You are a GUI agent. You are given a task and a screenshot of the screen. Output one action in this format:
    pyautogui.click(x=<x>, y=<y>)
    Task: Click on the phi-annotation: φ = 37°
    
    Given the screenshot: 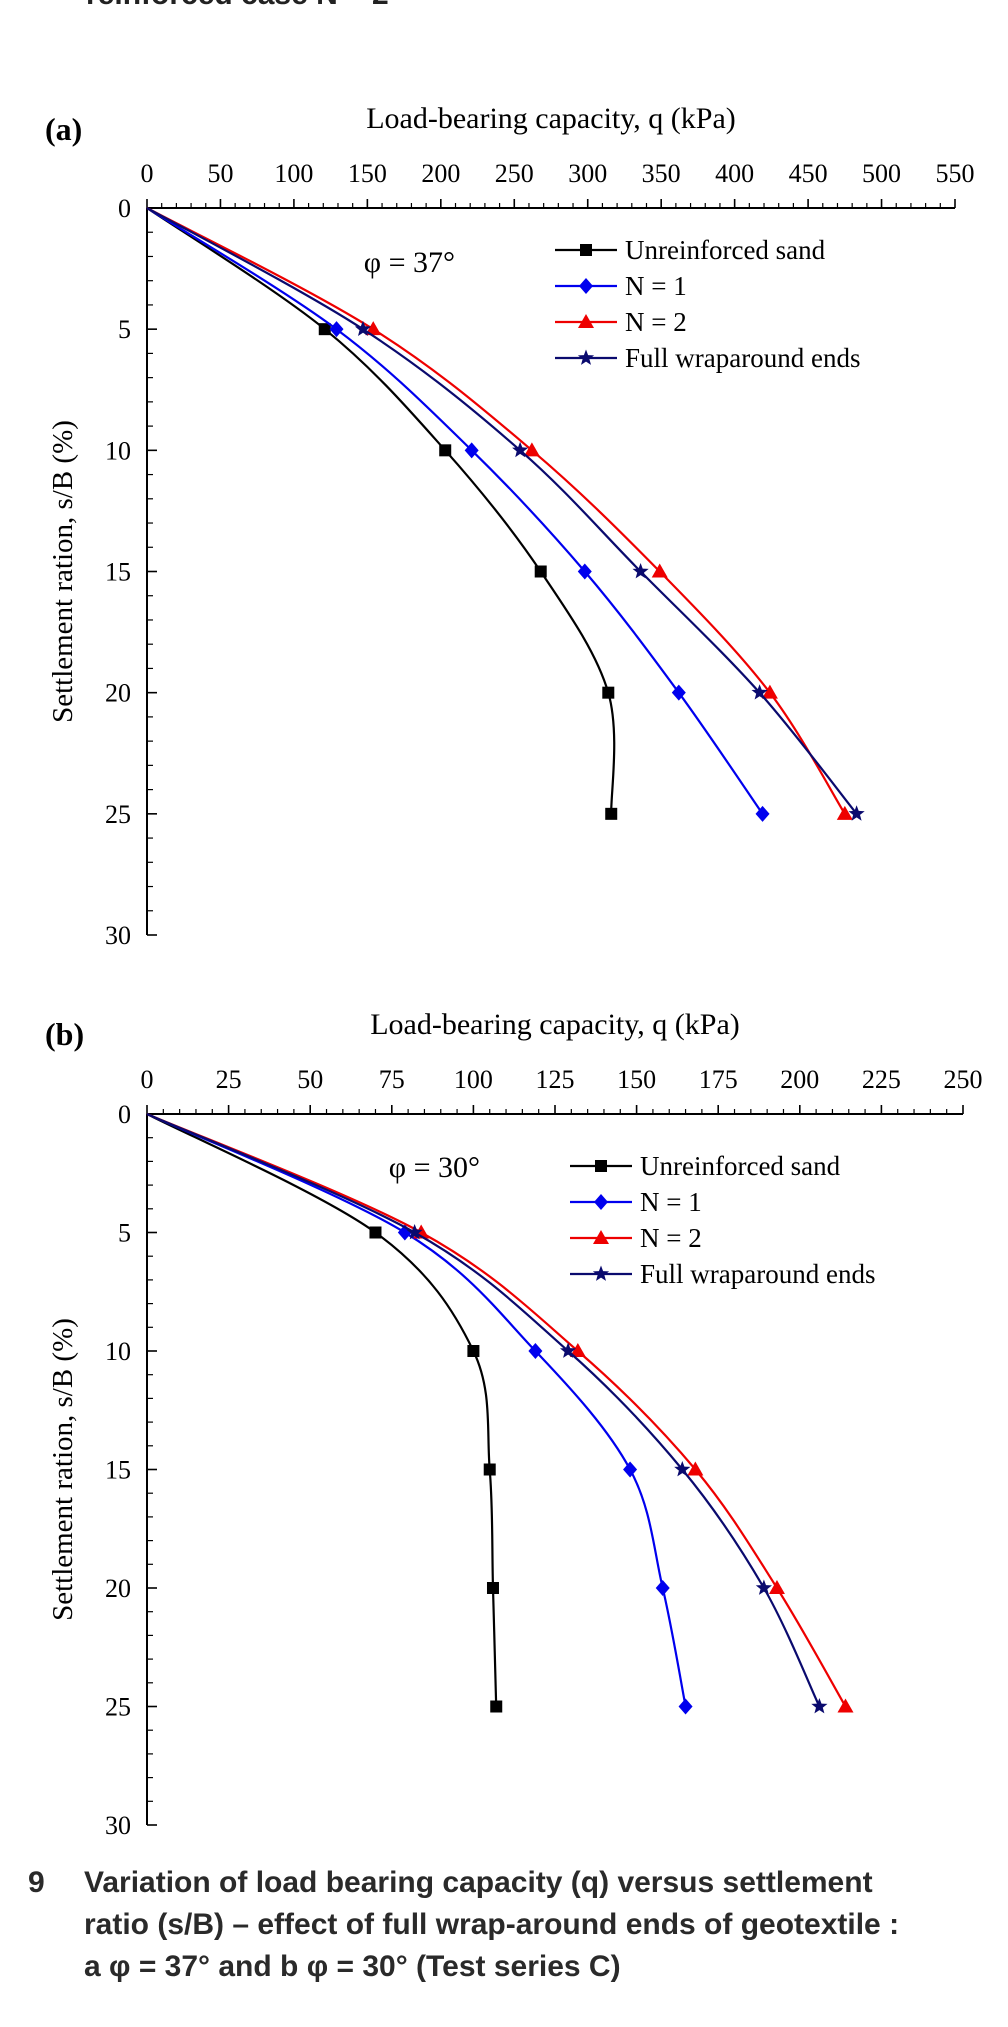 What is the action you would take?
    pyautogui.click(x=409, y=262)
    